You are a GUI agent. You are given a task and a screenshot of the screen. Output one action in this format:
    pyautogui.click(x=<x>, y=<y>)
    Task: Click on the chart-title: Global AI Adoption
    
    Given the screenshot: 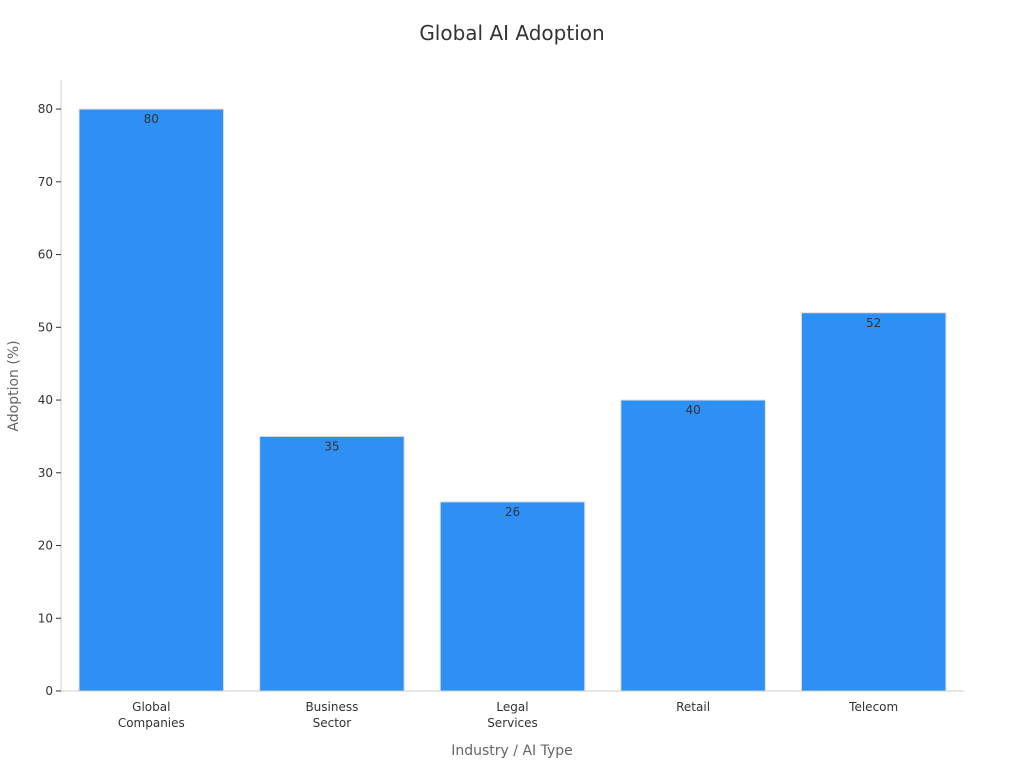 What is the action you would take?
    pyautogui.click(x=511, y=33)
    